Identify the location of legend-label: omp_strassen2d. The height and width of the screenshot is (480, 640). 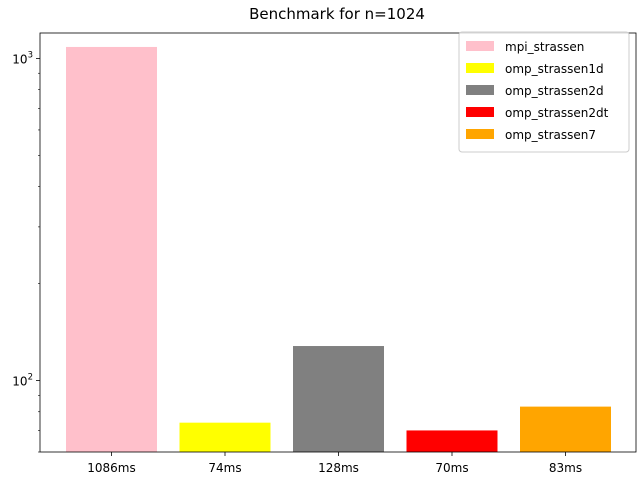
(554, 91).